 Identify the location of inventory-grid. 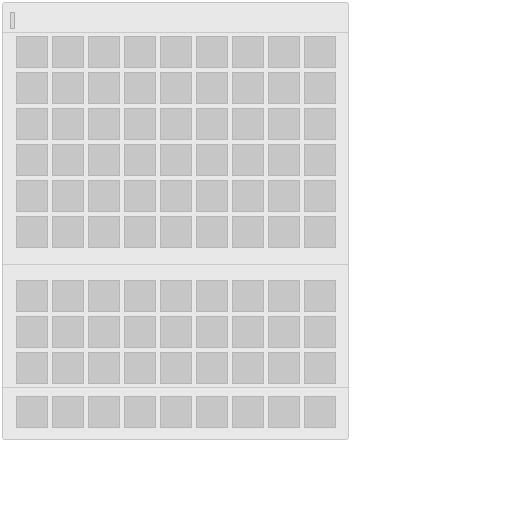
(176, 332).